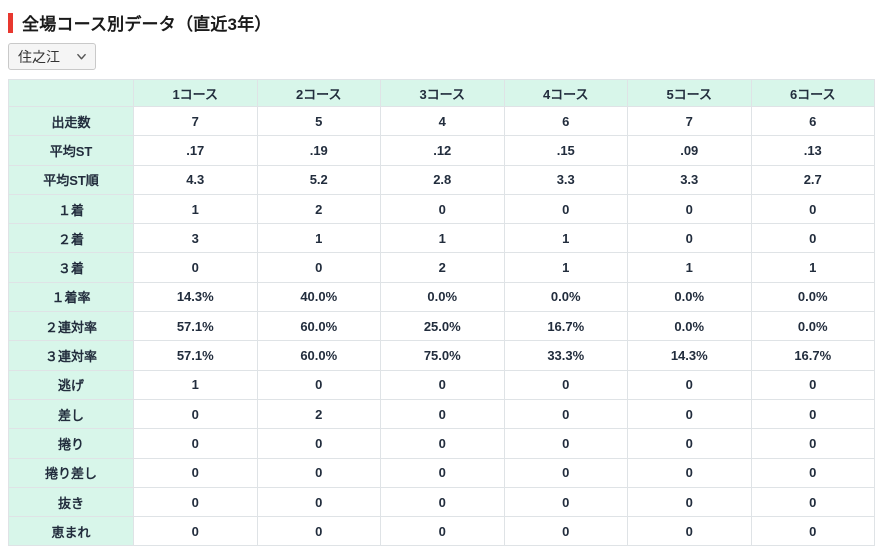  What do you see at coordinates (441, 297) in the screenshot?
I see `table-row: １着率 14.3% 40.0% 0.0% 0.0% 0.0% 0.0%` at bounding box center [441, 297].